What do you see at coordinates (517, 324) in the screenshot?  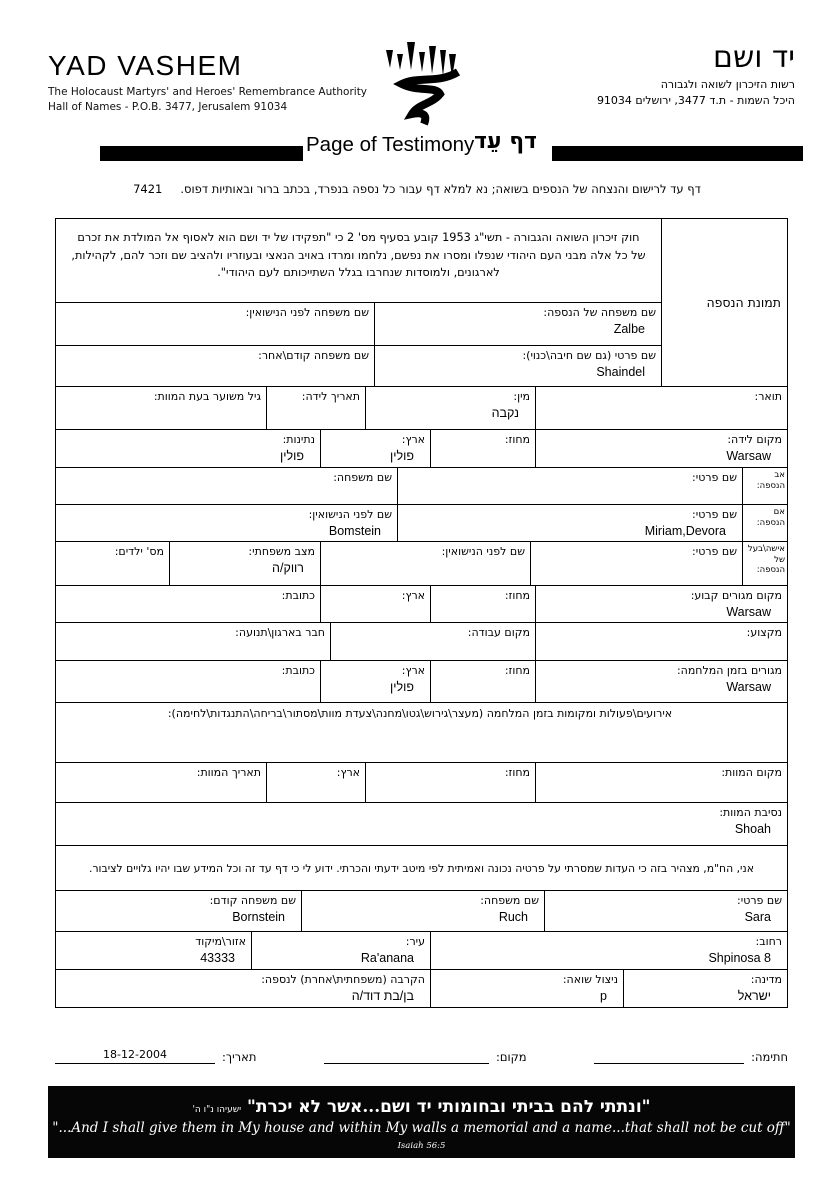 I see `form-cell: שם משפחה של הנספה: Zalbe` at bounding box center [517, 324].